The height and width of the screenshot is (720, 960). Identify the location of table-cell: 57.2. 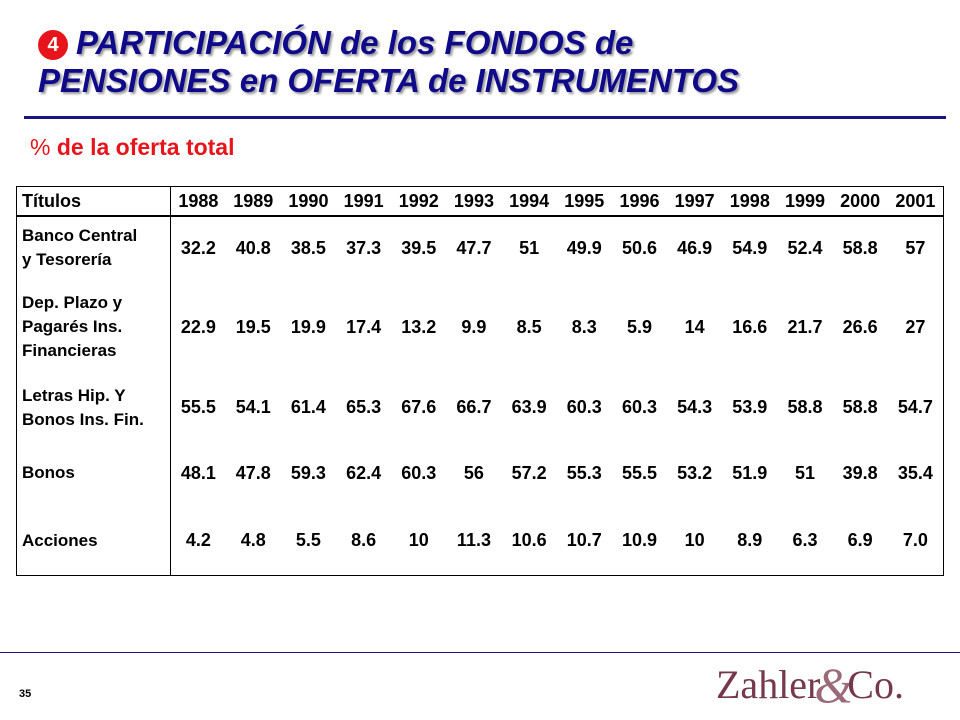
(529, 472).